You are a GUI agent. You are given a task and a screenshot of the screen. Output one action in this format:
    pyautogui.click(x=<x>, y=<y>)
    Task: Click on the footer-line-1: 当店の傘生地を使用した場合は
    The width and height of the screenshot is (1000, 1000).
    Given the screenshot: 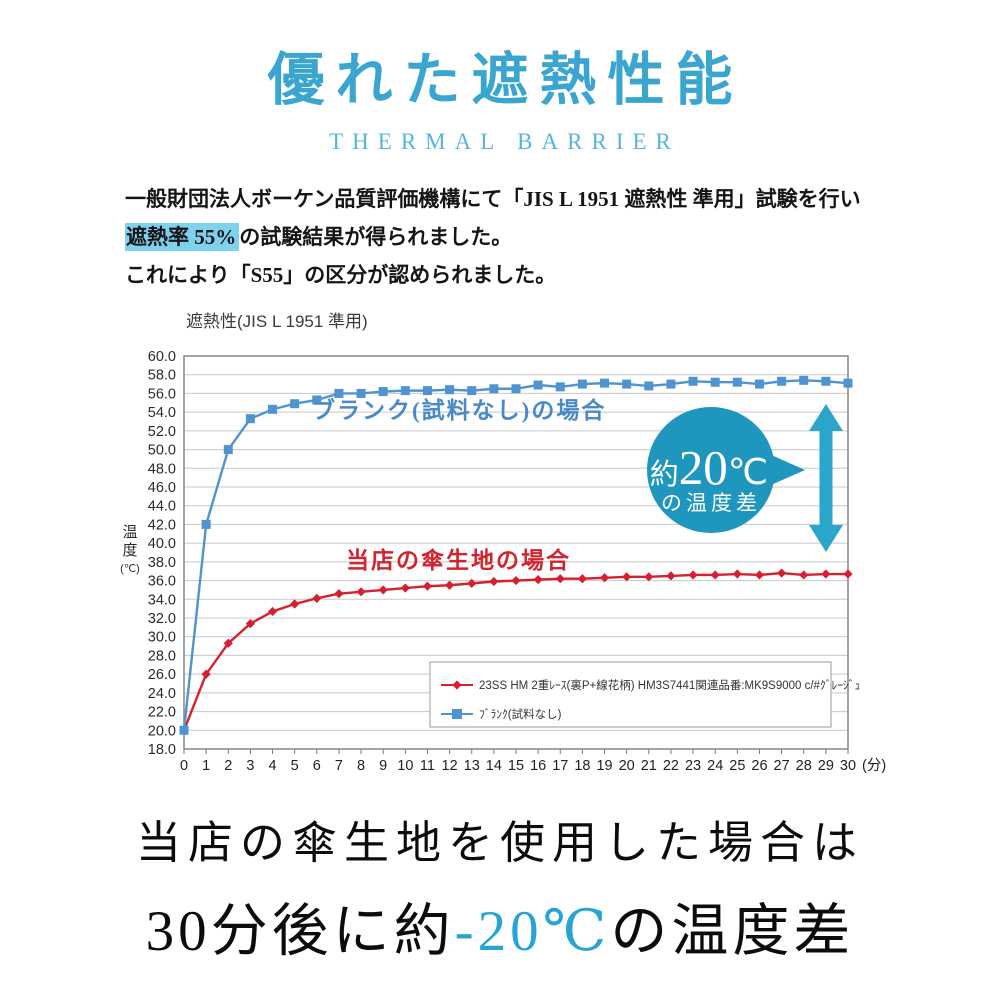 What is the action you would take?
    pyautogui.click(x=499, y=843)
    